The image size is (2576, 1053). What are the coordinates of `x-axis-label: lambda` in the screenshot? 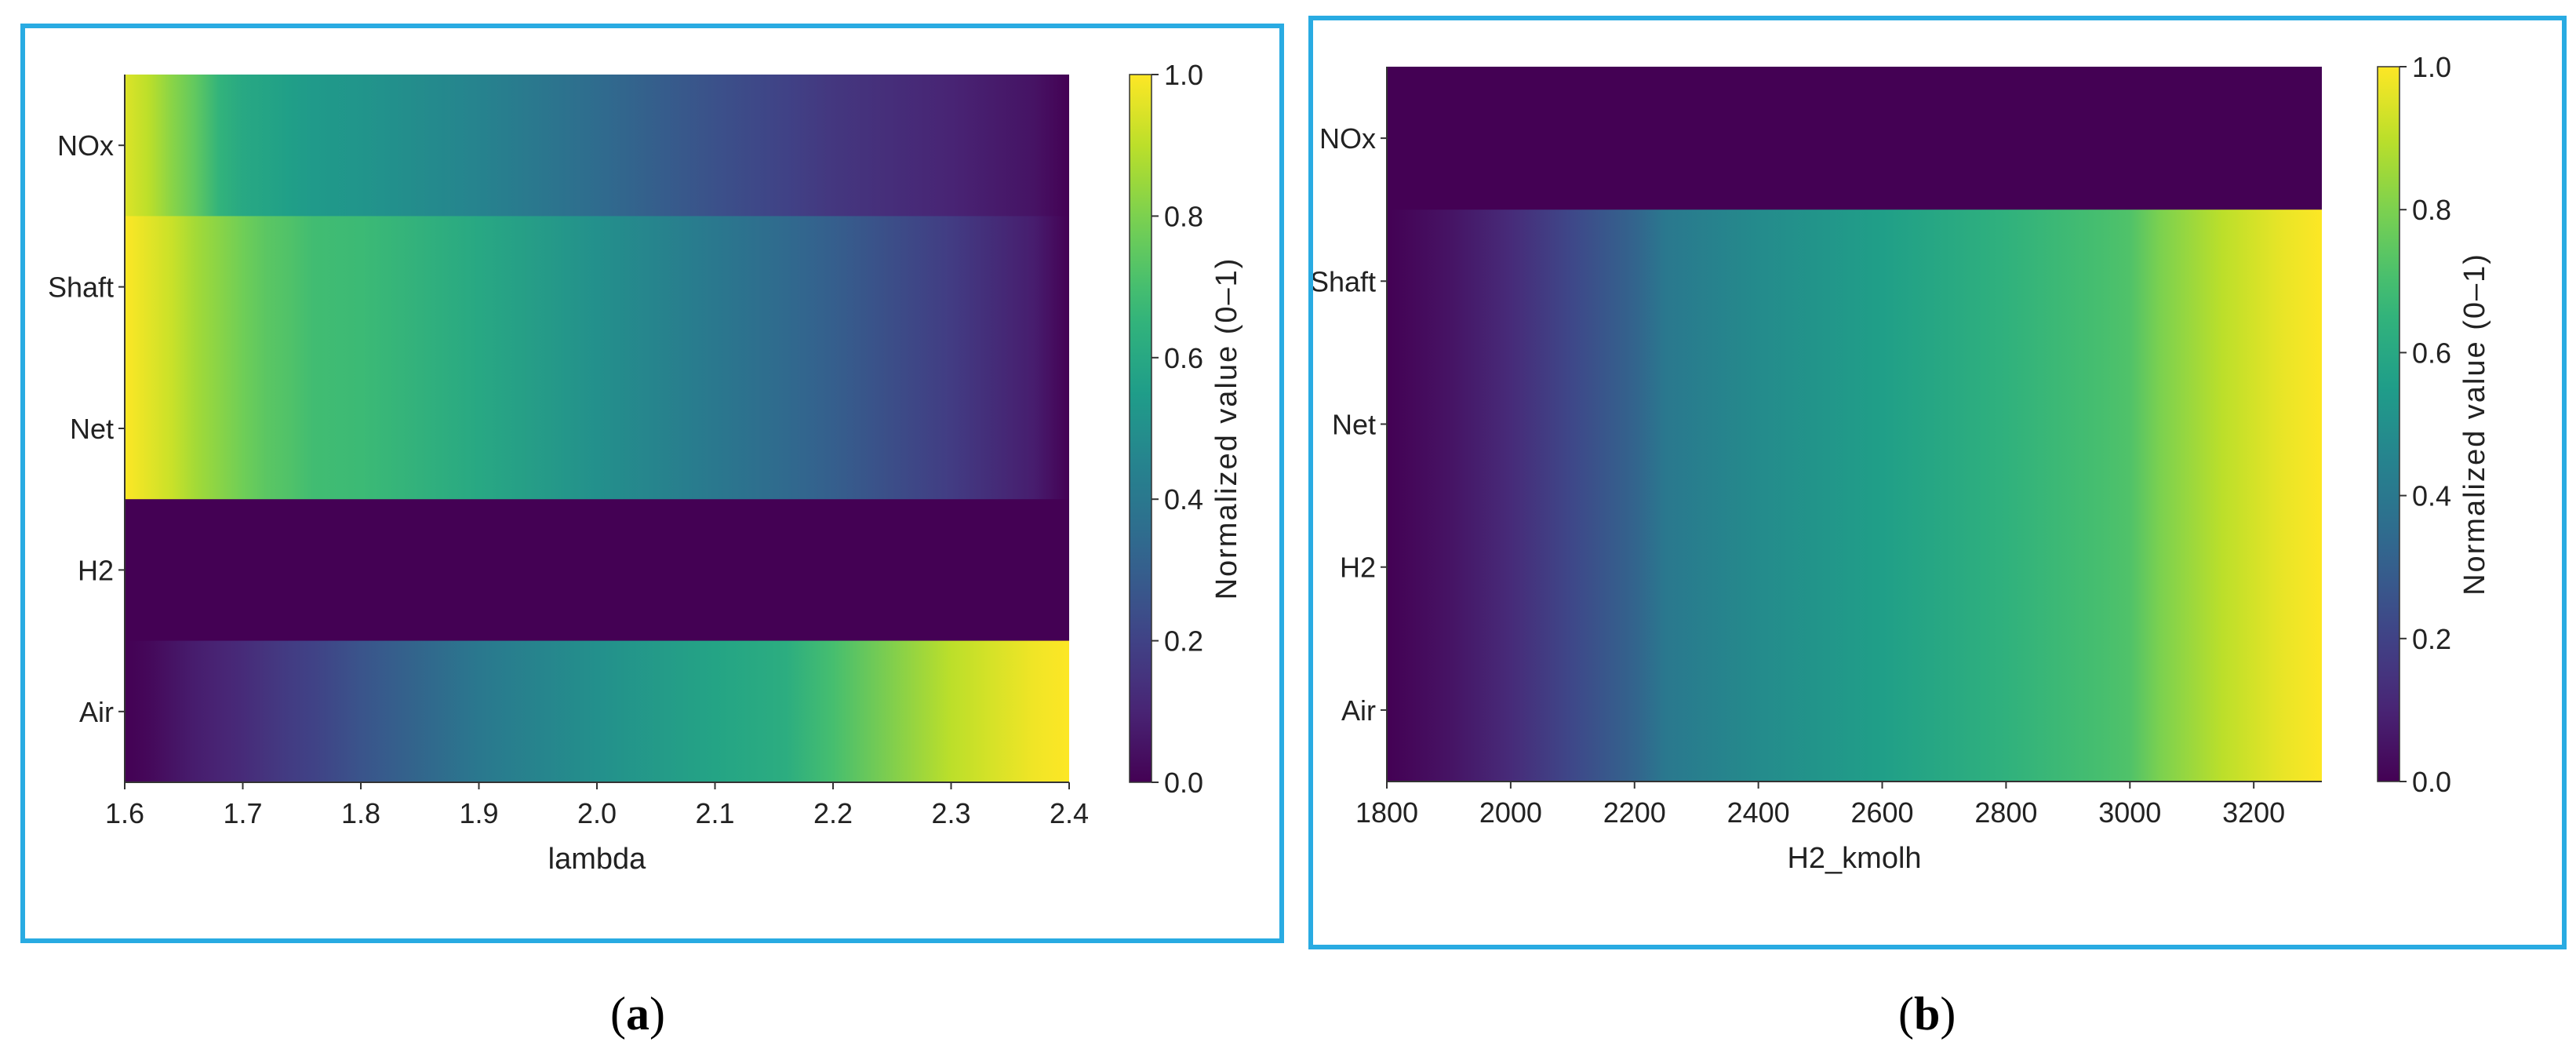 It's located at (597, 859).